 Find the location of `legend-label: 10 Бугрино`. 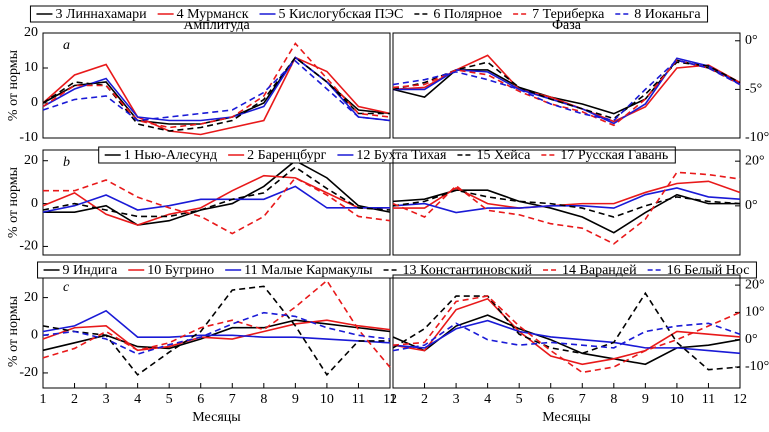

legend-label: 10 Бугрино is located at coordinates (180, 270).